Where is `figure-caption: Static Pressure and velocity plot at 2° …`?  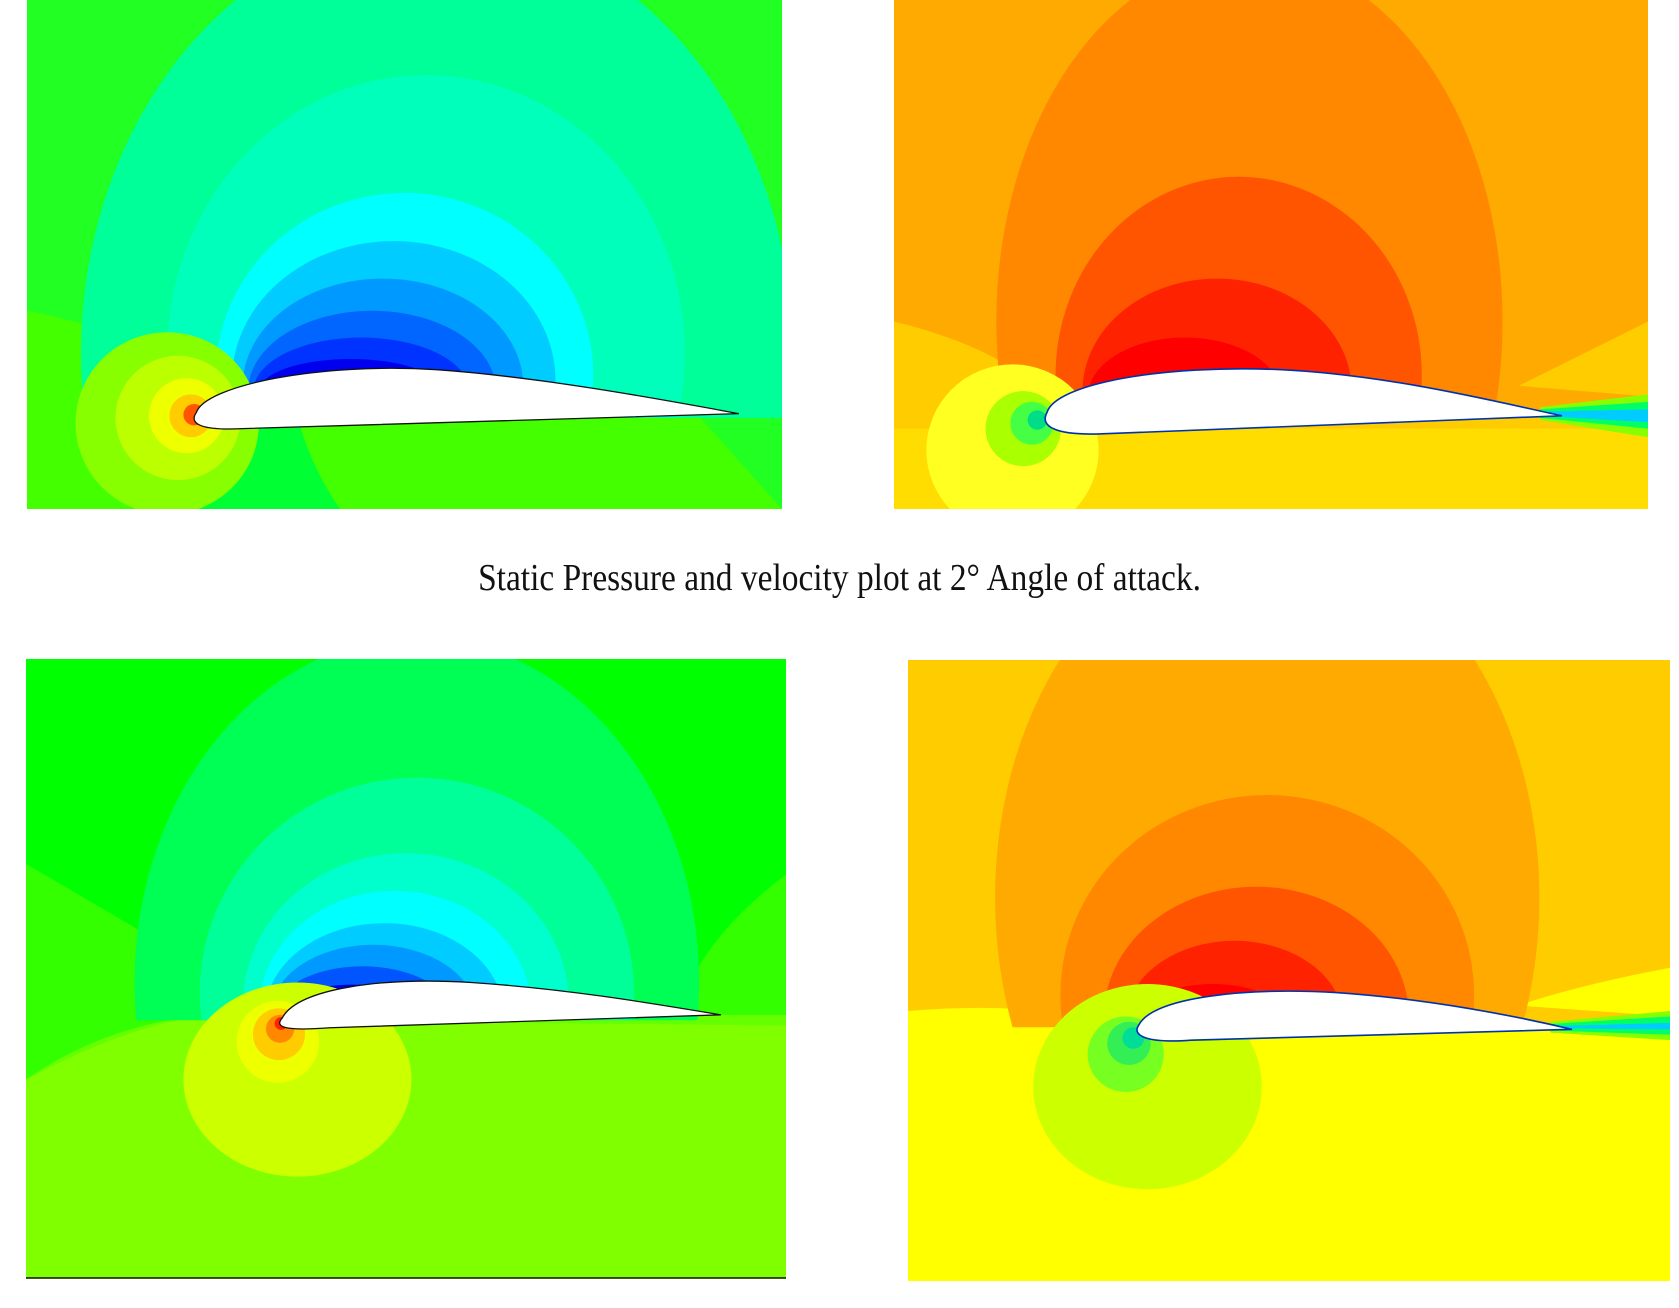
figure-caption: Static Pressure and velocity plot at 2° … is located at coordinates (839, 578).